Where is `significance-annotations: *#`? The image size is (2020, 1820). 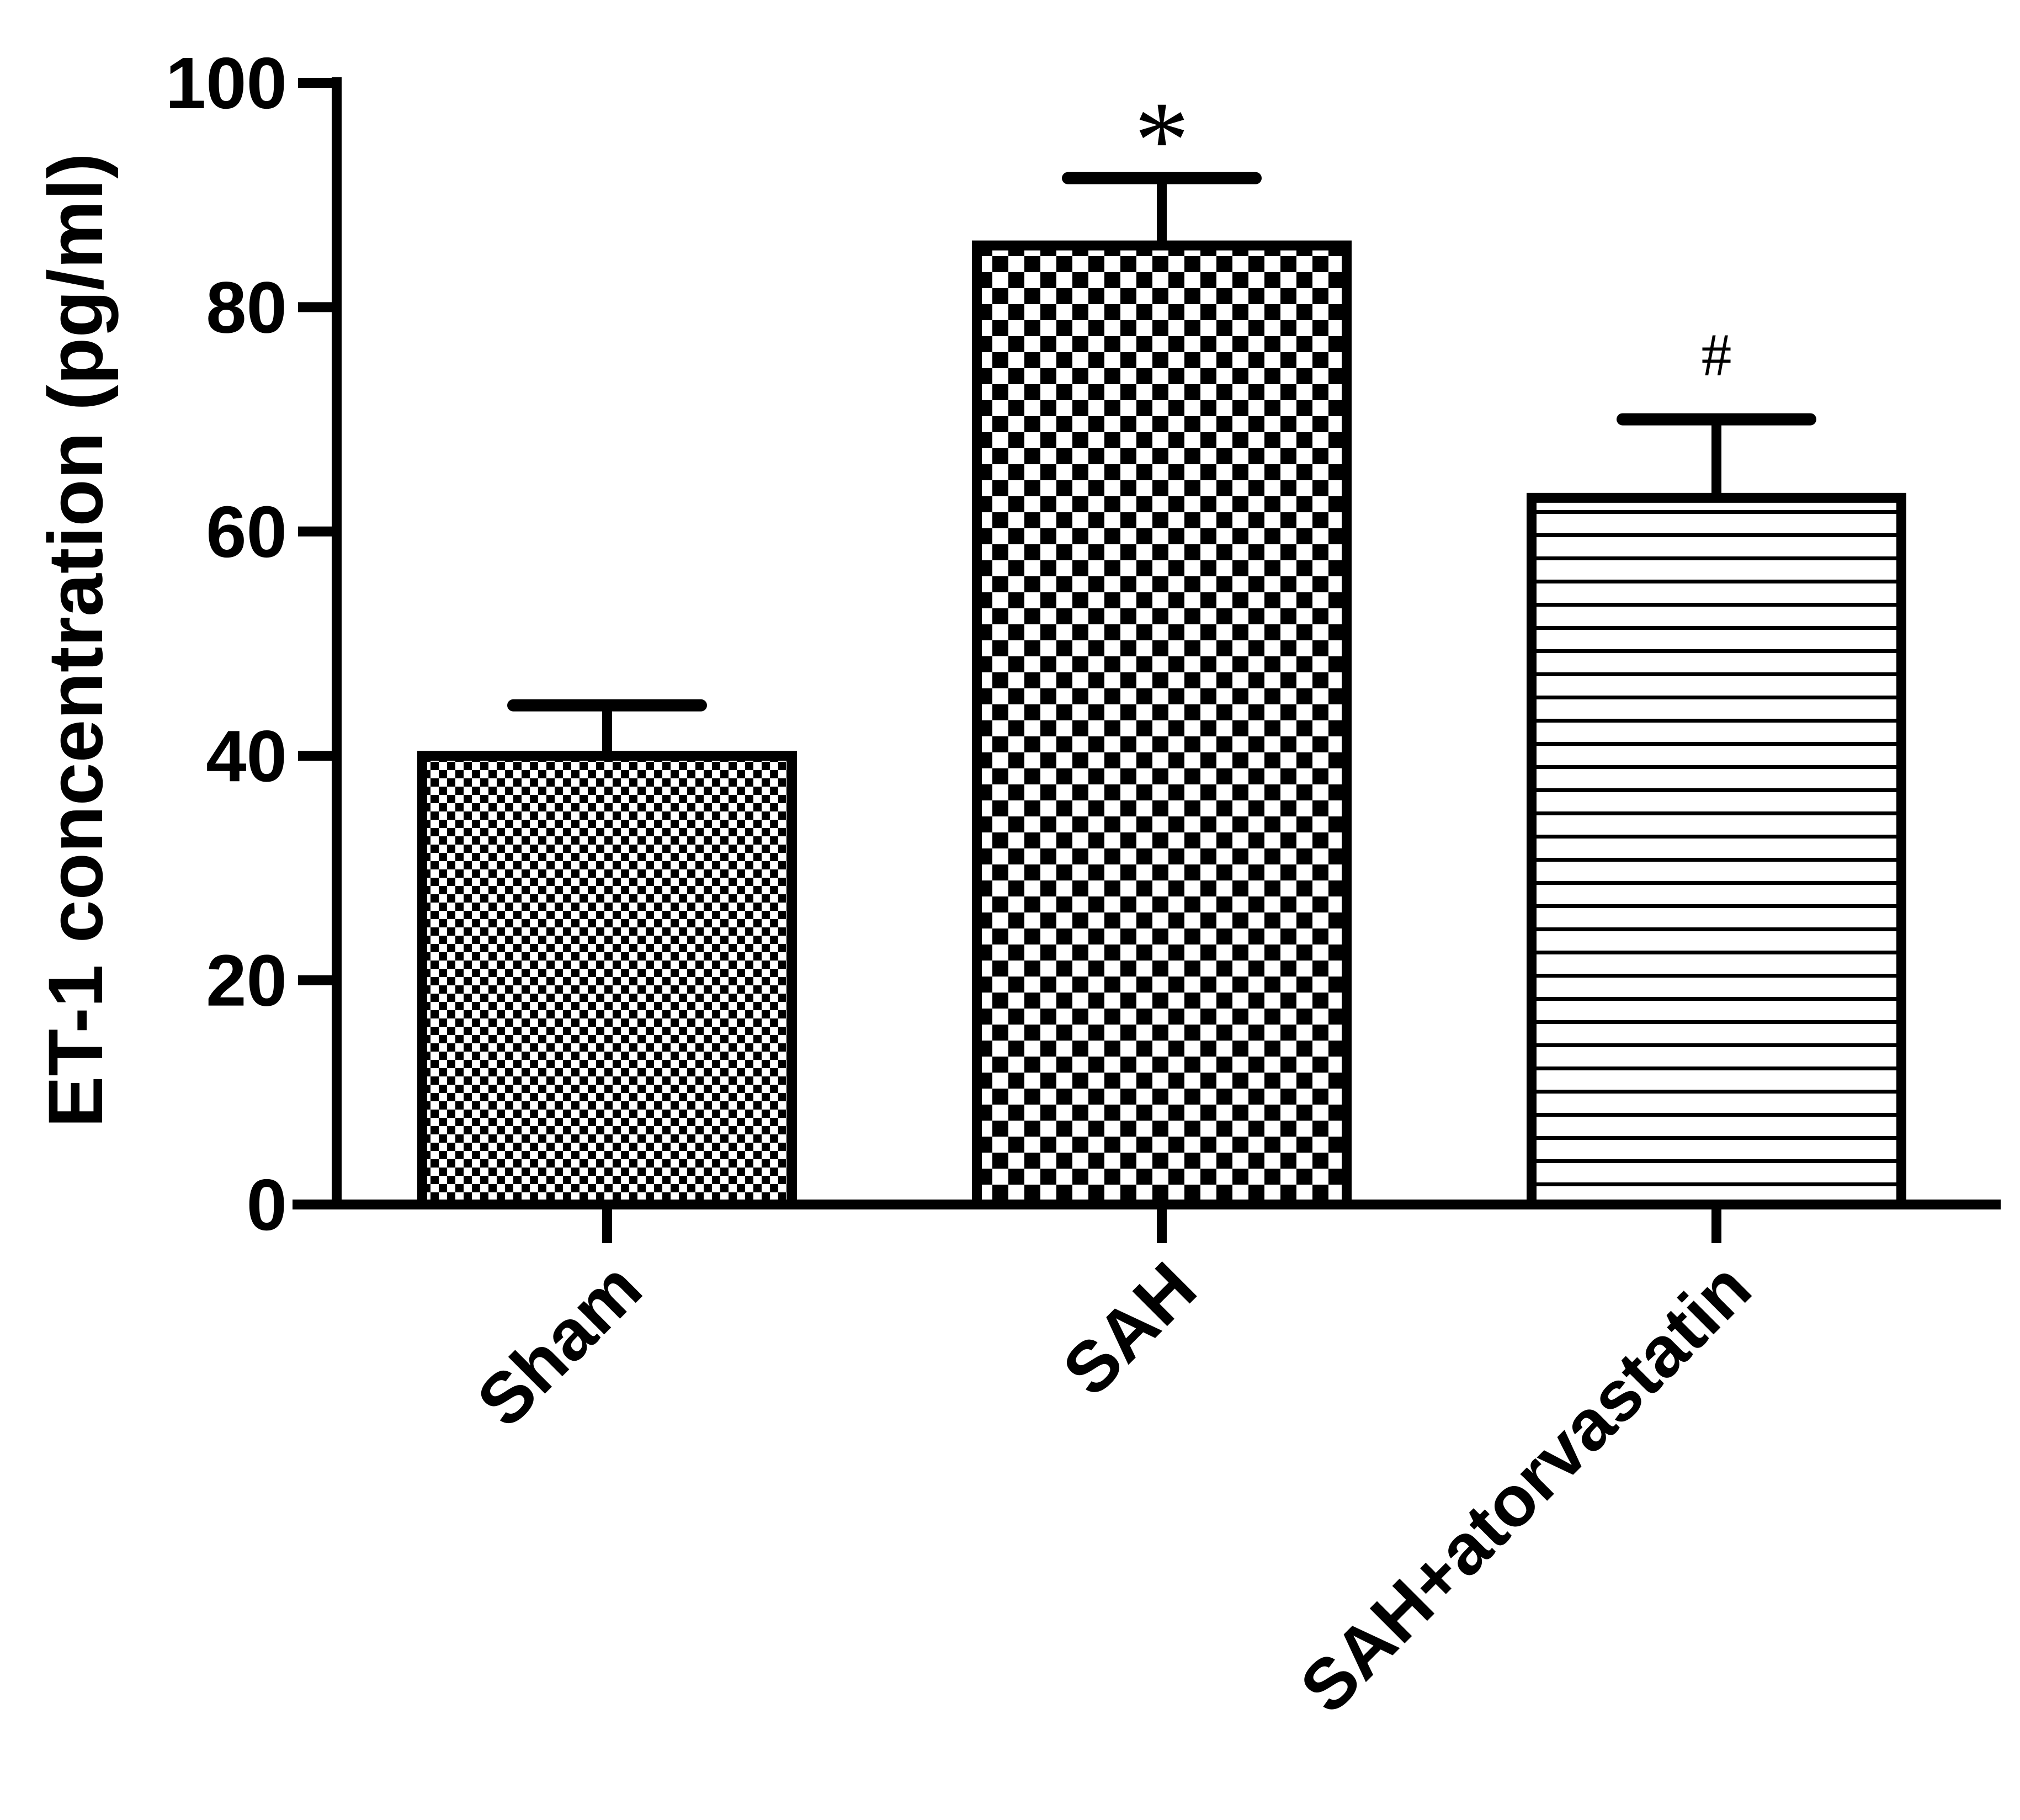
significance-annotations: *# is located at coordinates (1433, 234).